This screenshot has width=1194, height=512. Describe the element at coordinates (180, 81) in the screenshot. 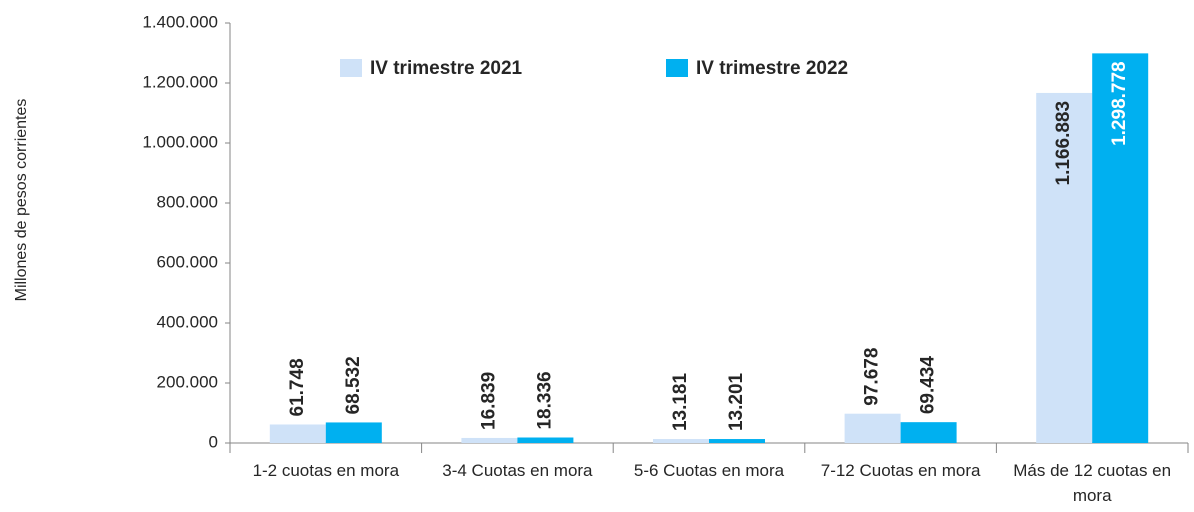

I see `y-tick-label: 1.200.000` at that location.